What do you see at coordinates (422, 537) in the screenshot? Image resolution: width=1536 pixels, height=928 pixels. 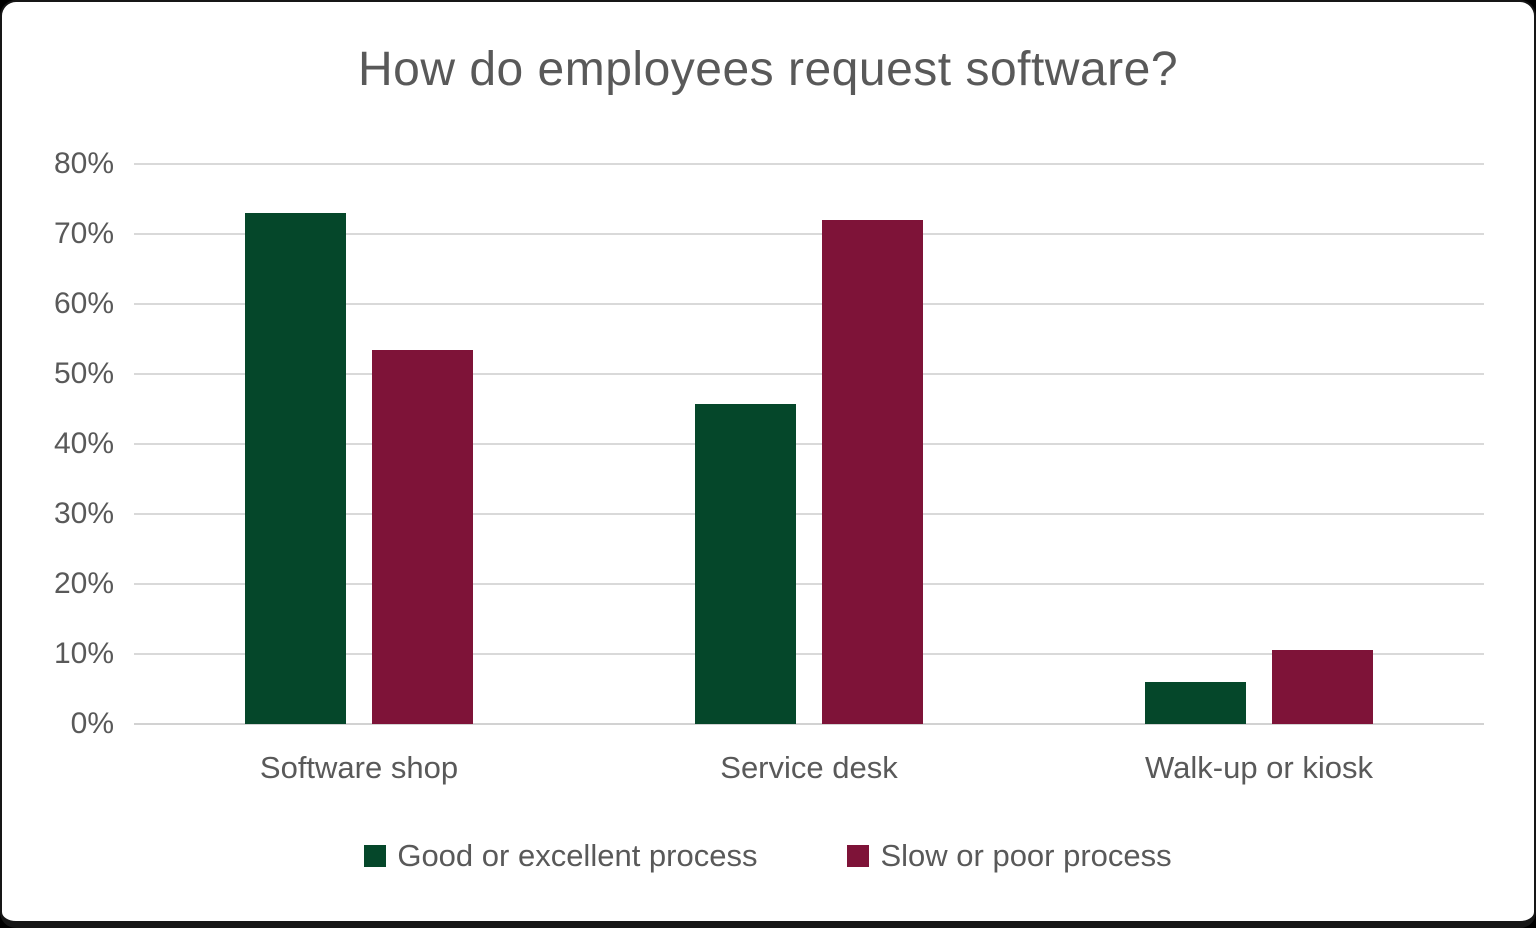 I see `bar-software-shop-slow-or-poor-process` at bounding box center [422, 537].